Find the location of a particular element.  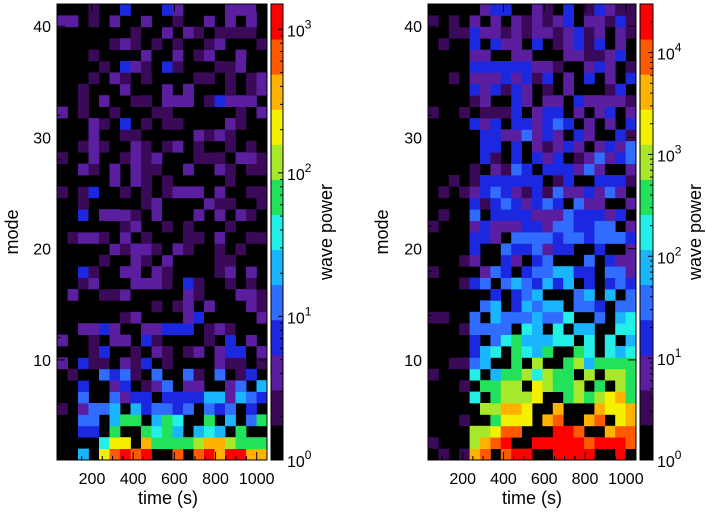

colorbar-tick-label: 10¹ is located at coordinates (299, 315).